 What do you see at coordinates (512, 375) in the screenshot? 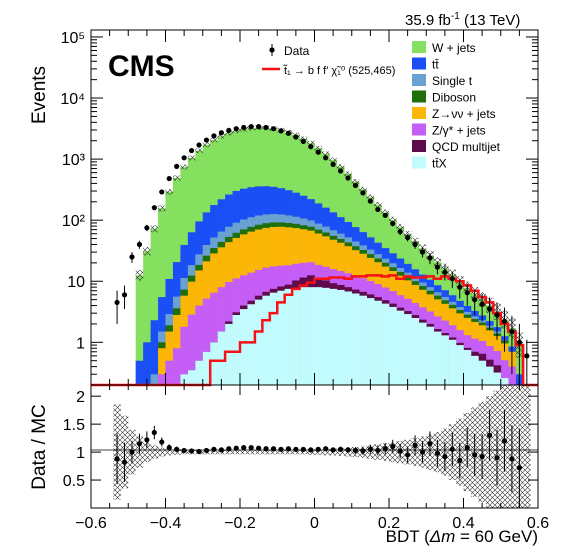
I see `stack-bar-z-jets` at bounding box center [512, 375].